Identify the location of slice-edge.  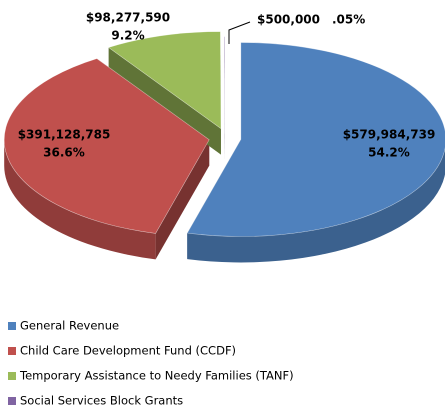
(182, 199).